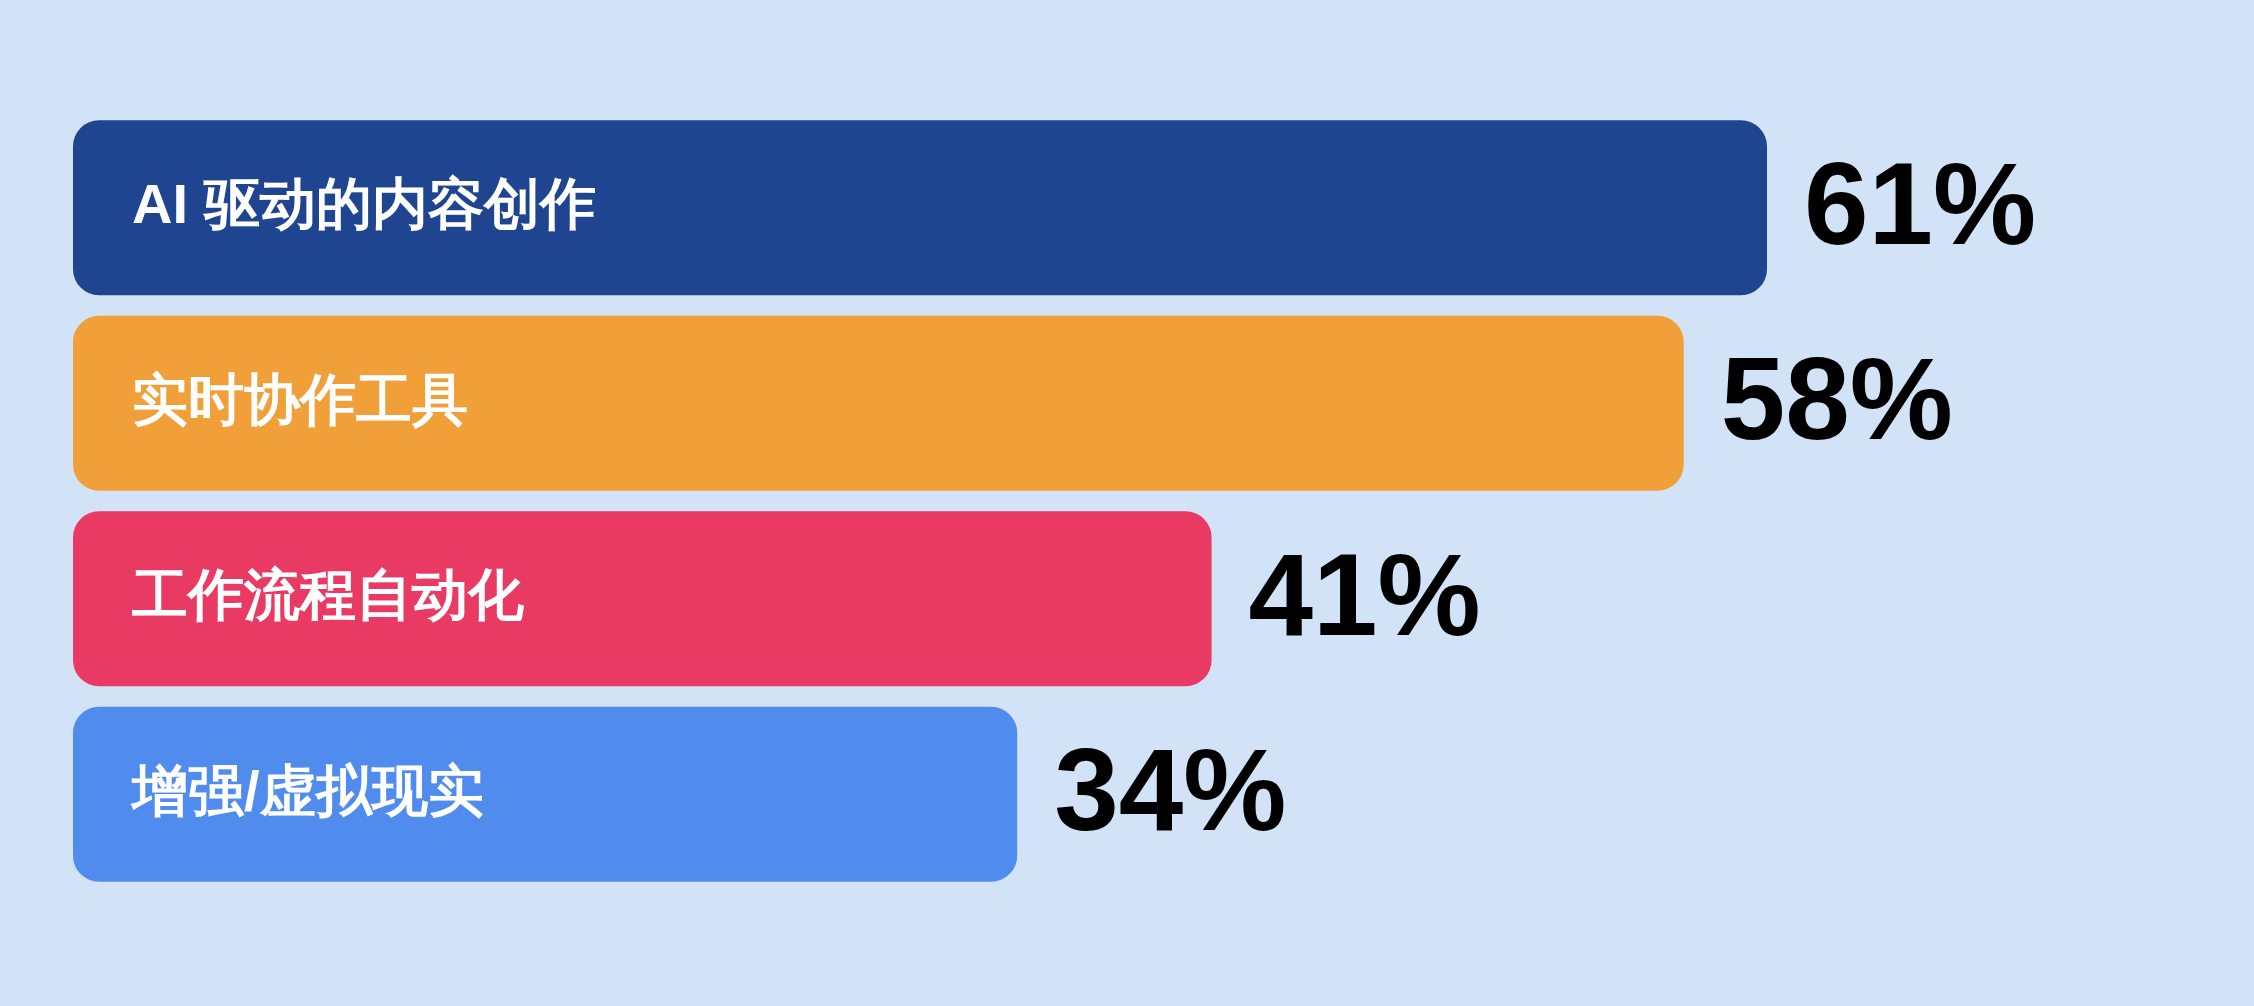  What do you see at coordinates (328, 595) in the screenshot?
I see `y-tick-label: 工作流程自动化` at bounding box center [328, 595].